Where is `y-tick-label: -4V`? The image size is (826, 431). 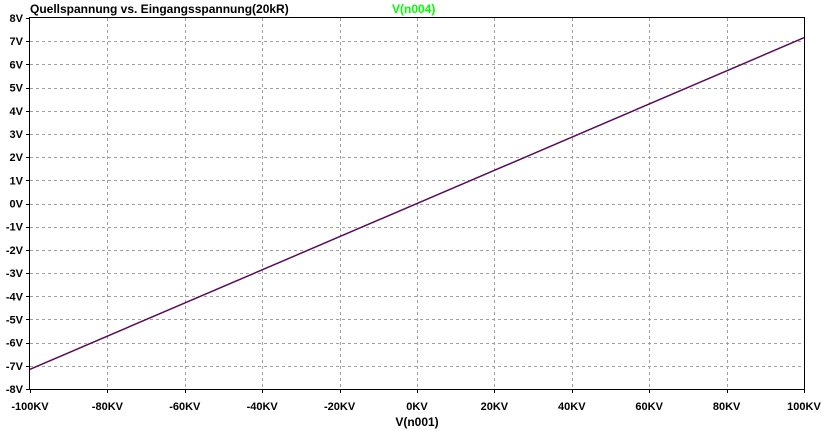 y-tick-label: -4V is located at coordinates (15, 297).